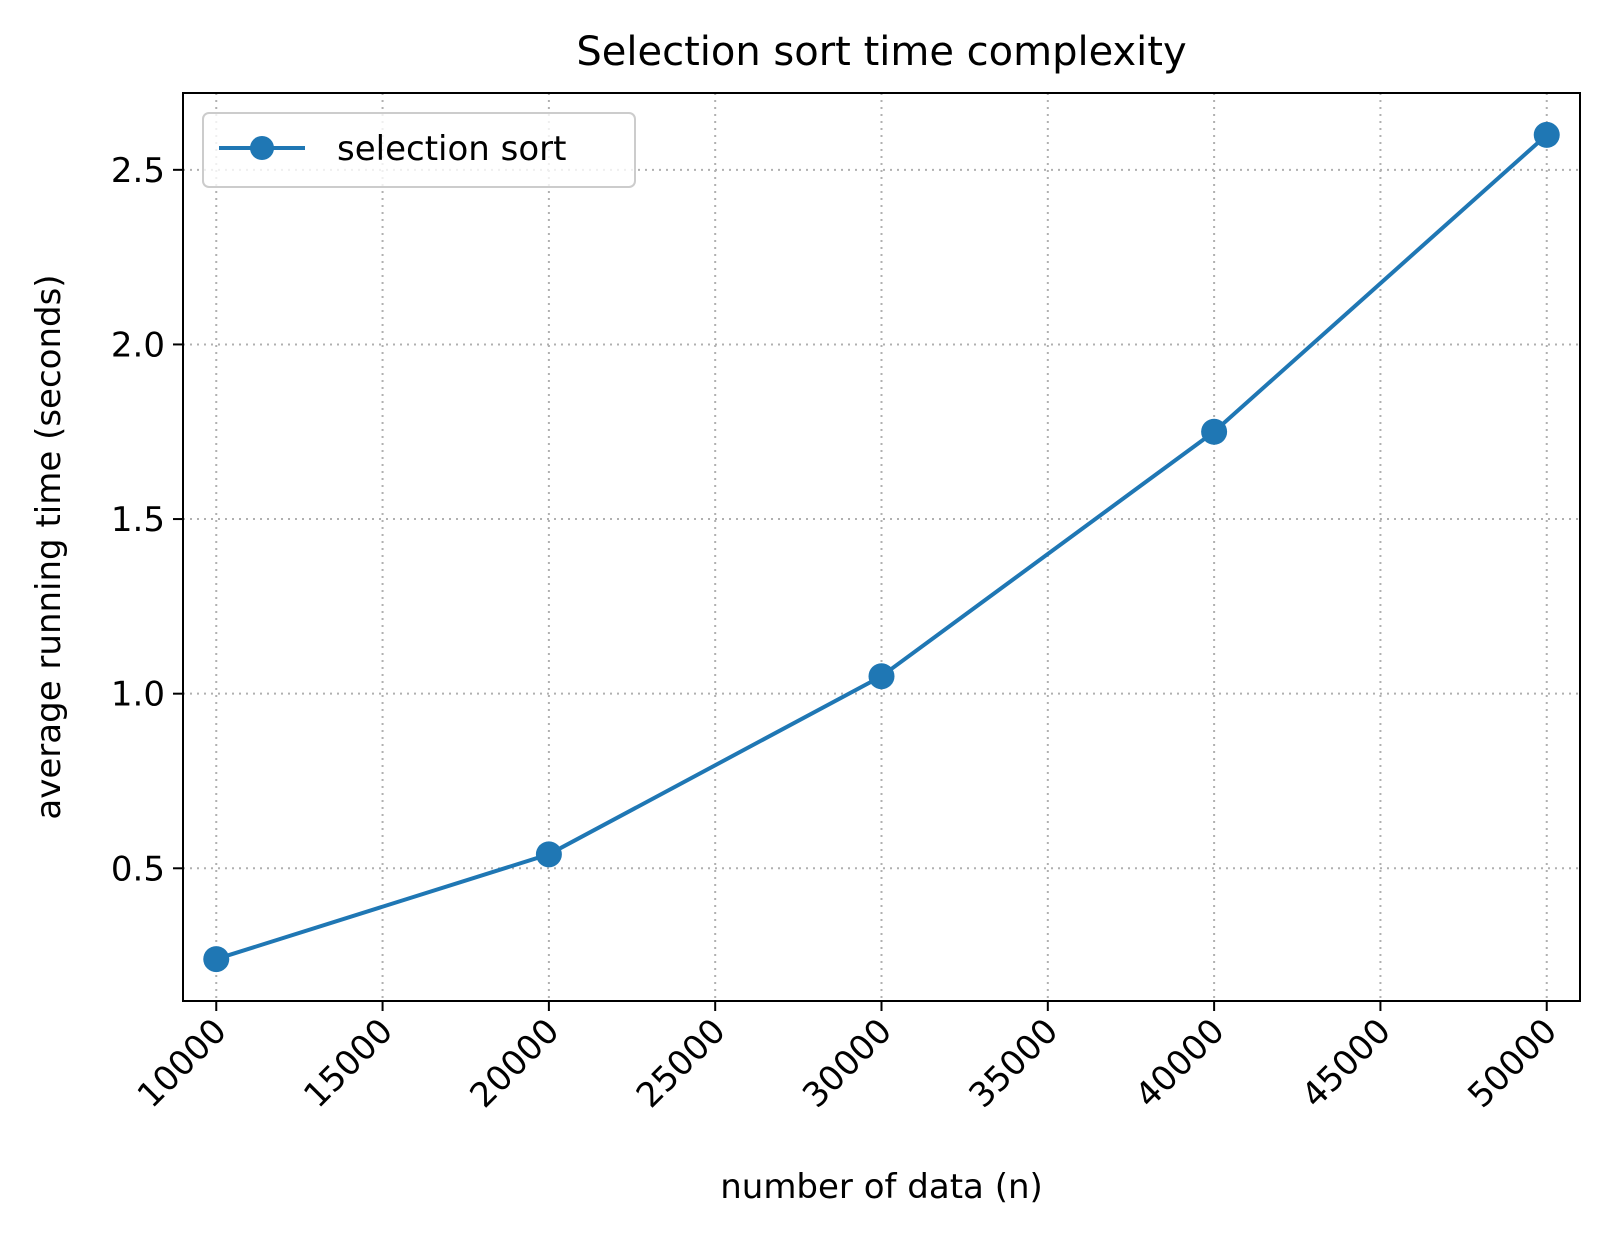 The height and width of the screenshot is (1236, 1607). Describe the element at coordinates (881, 52) in the screenshot. I see `chart-title: Selection sort time complexity` at that location.